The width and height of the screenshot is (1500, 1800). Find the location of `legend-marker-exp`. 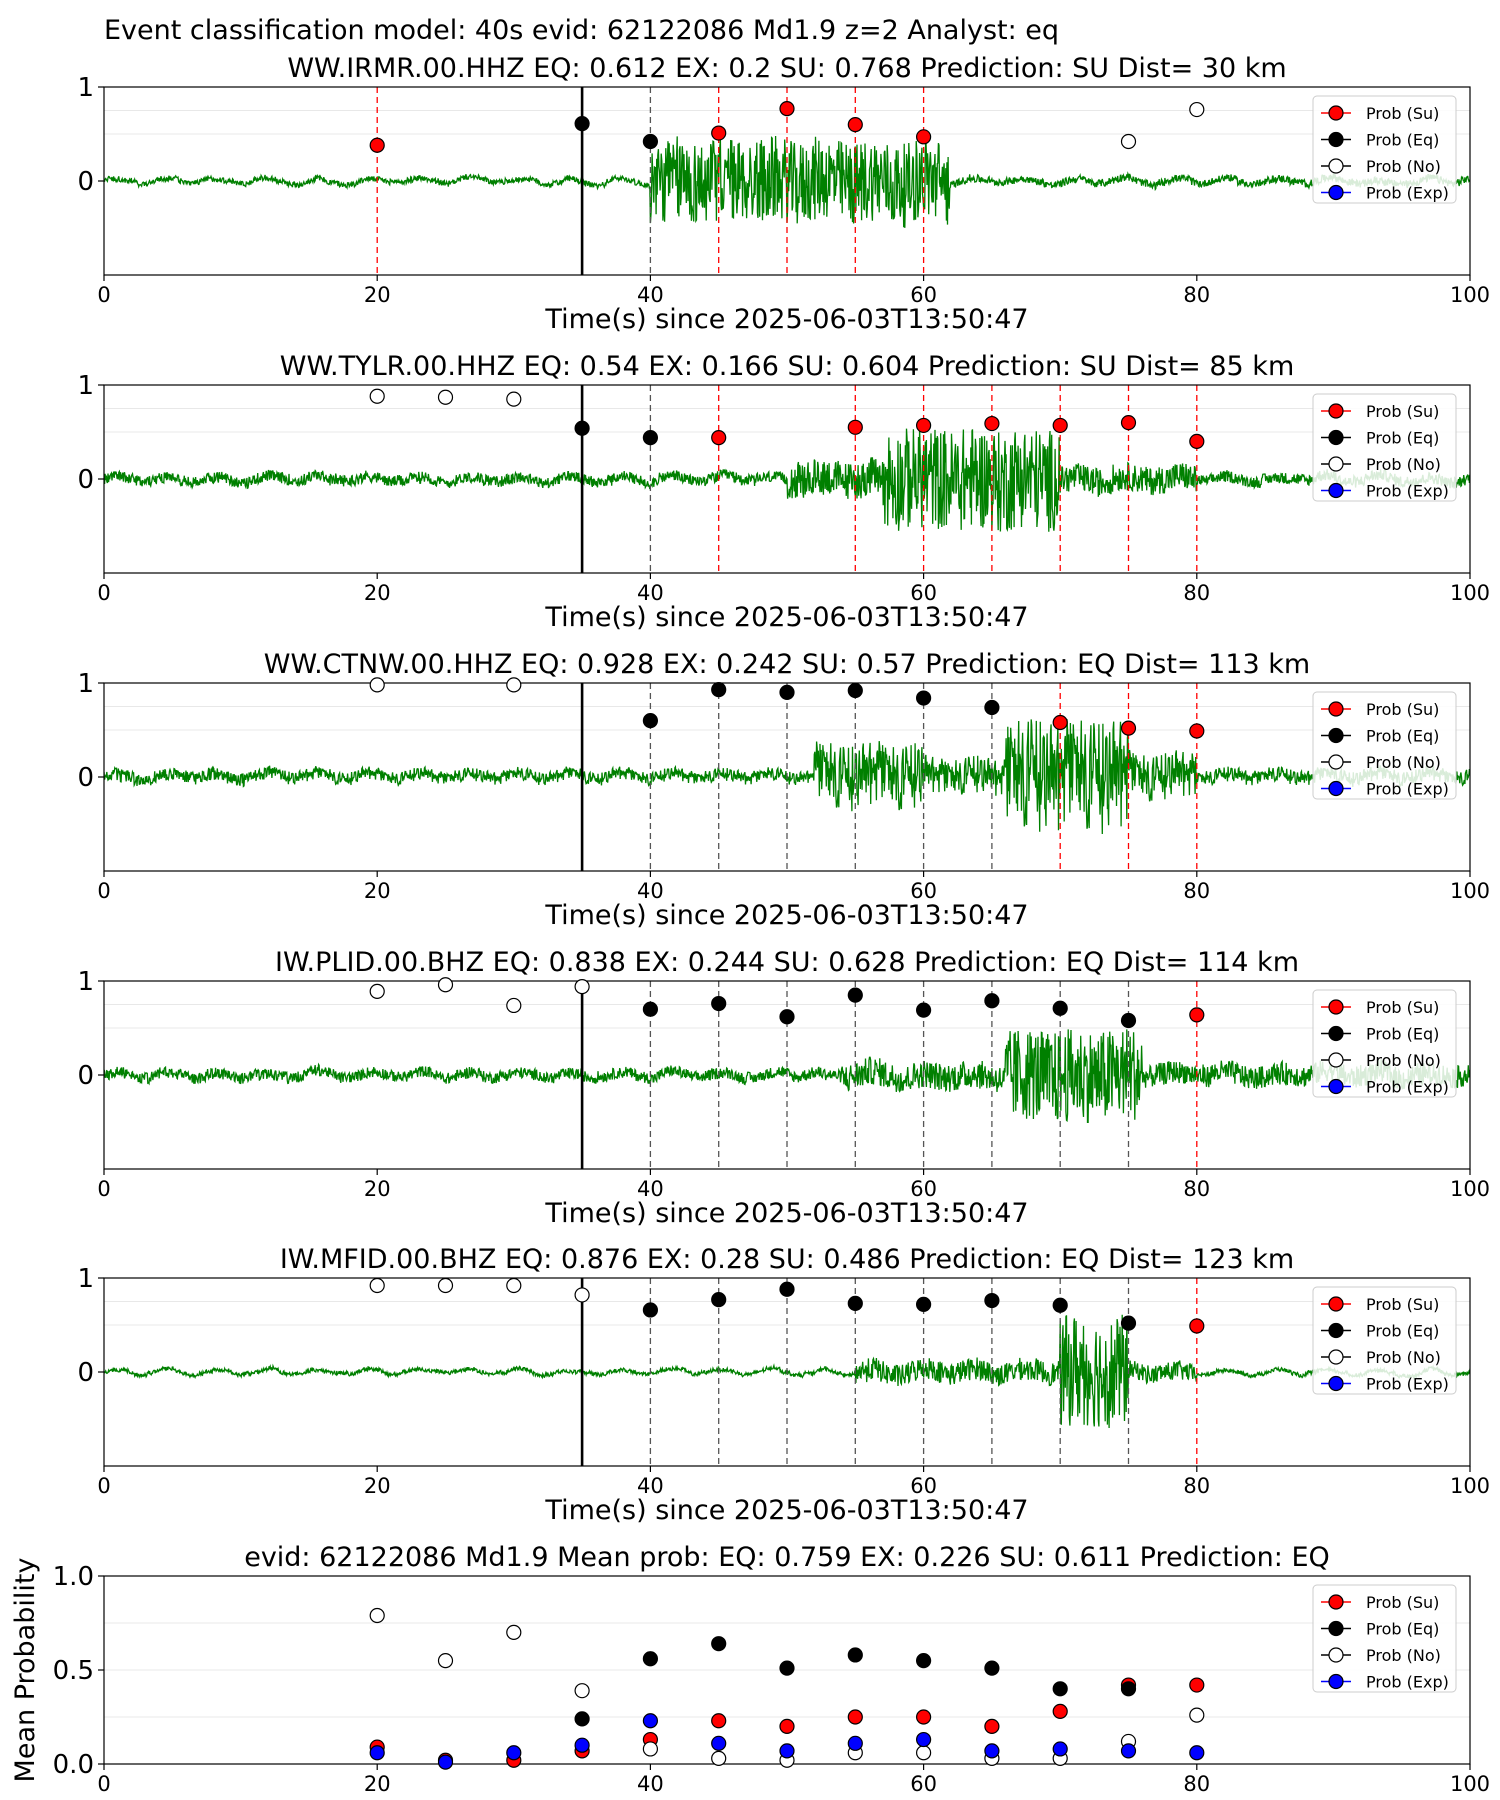

legend-marker-exp is located at coordinates (1336, 788).